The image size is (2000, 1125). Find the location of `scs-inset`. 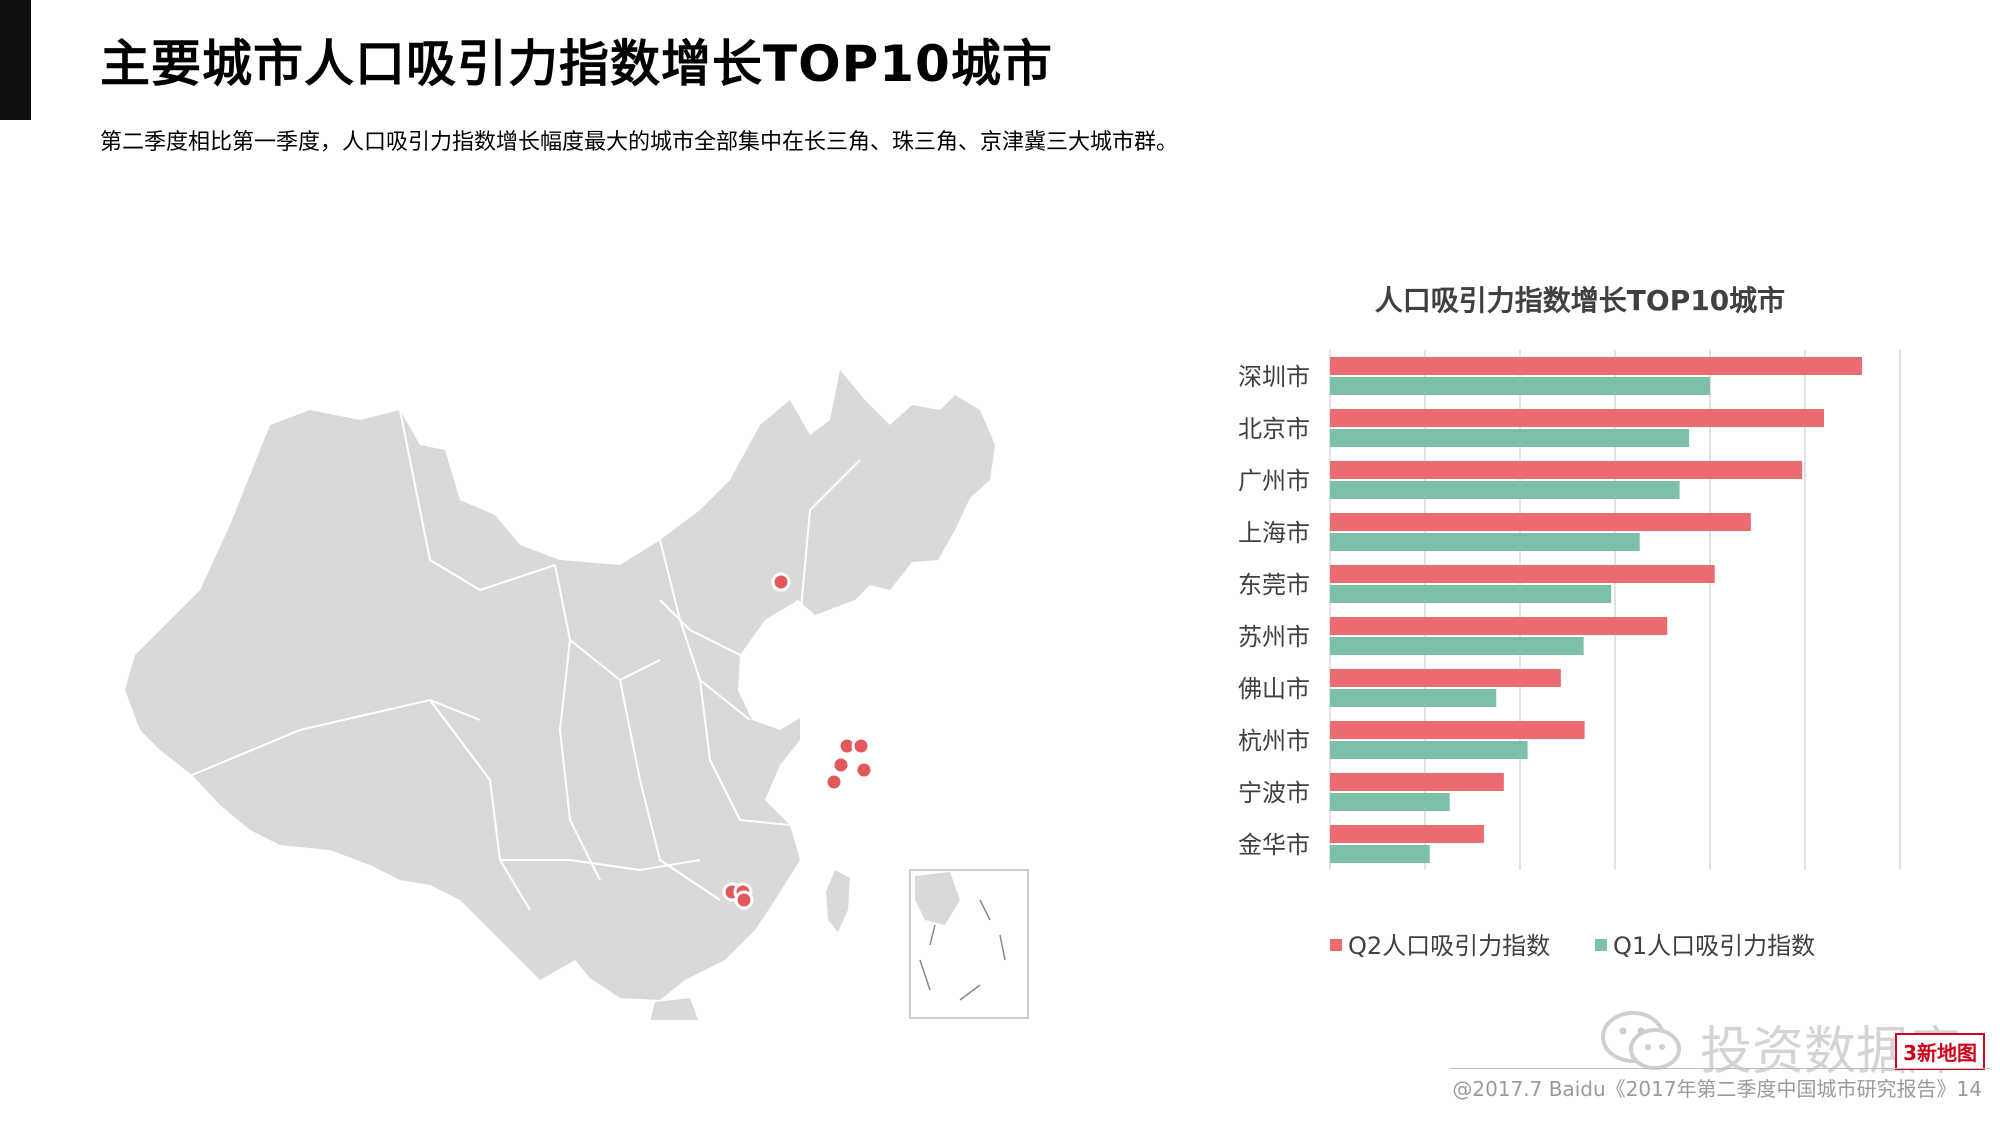

scs-inset is located at coordinates (969, 944).